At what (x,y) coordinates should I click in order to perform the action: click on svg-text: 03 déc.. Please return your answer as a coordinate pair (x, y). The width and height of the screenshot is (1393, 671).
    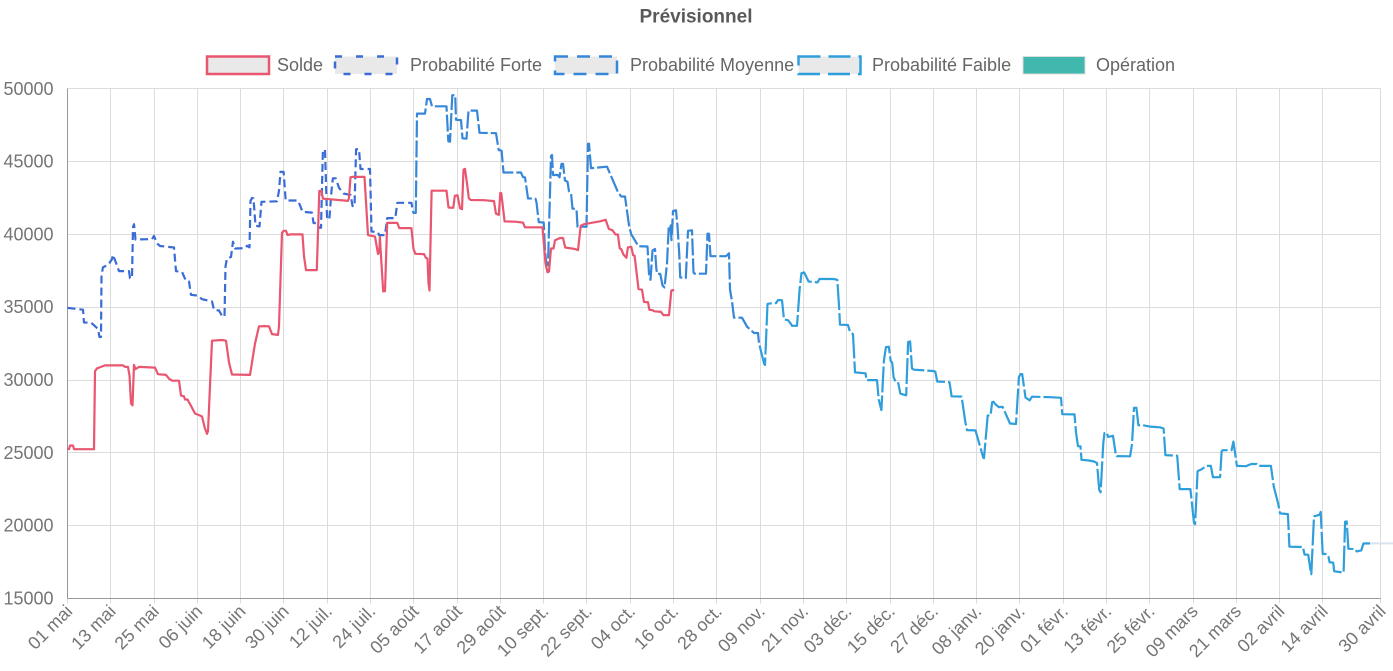
    Looking at the image, I should click on (828, 629).